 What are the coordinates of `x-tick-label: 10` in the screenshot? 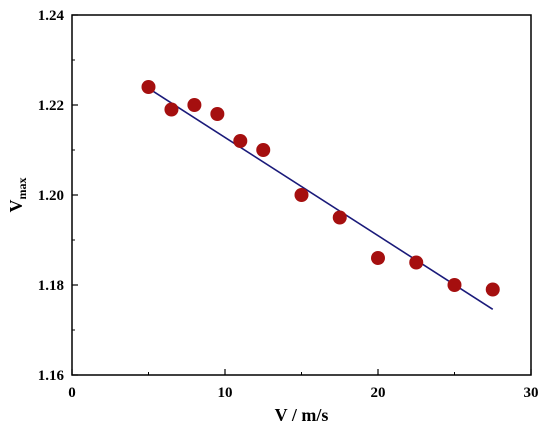 It's located at (225, 393).